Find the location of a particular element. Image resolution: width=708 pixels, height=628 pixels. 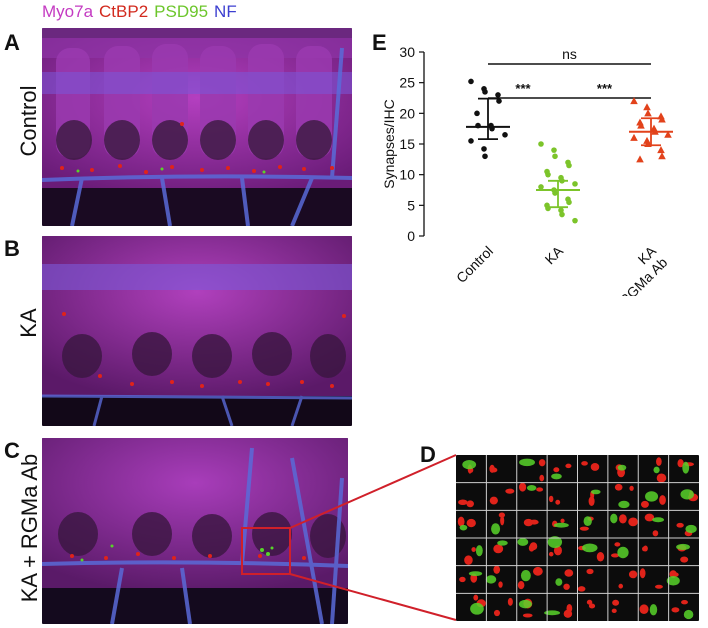

panel-letter-b: B is located at coordinates (12, 248).